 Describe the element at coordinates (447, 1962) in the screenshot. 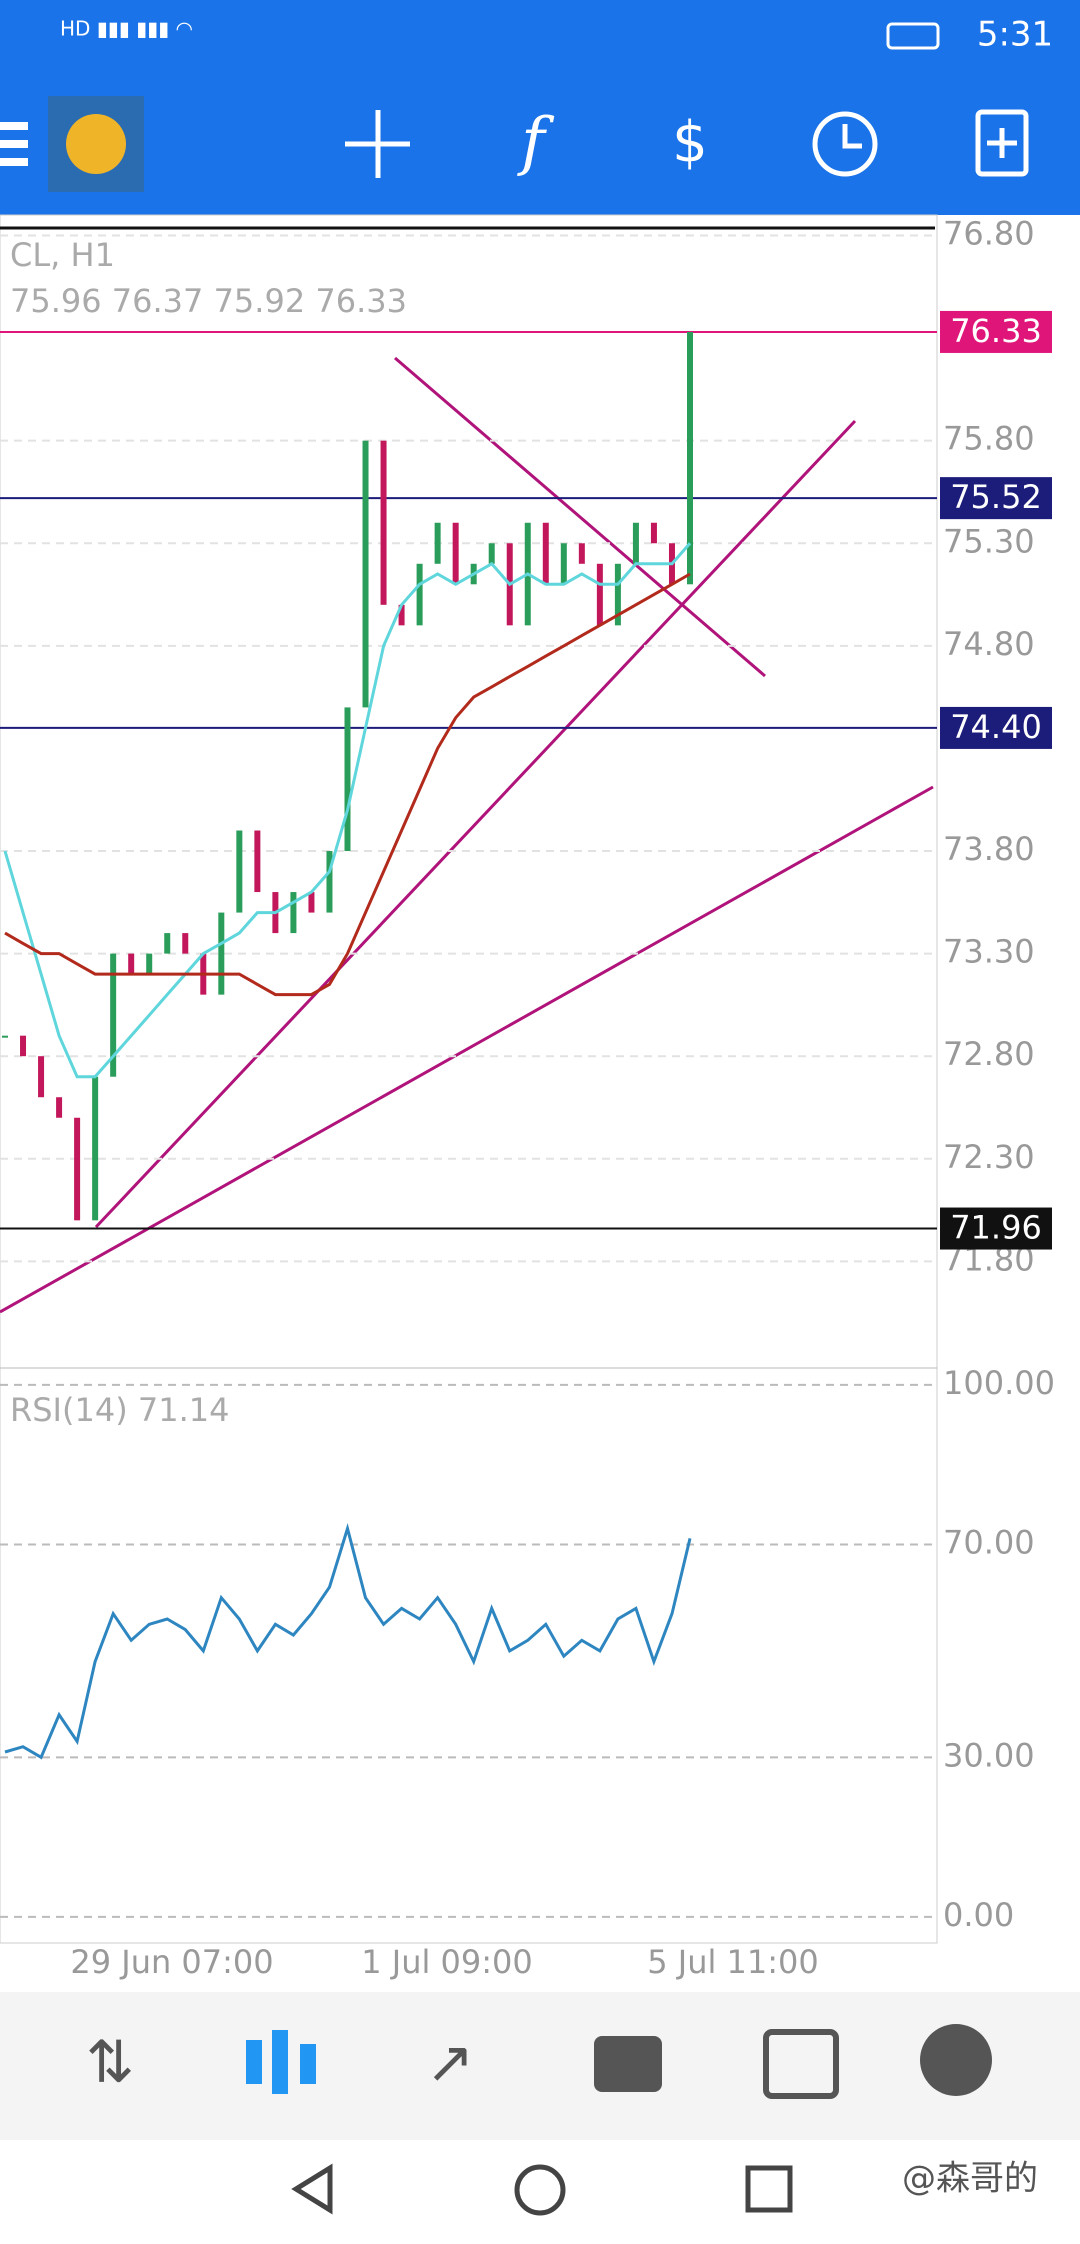

I see `x-tick-label: 1 Jul 09:00` at that location.